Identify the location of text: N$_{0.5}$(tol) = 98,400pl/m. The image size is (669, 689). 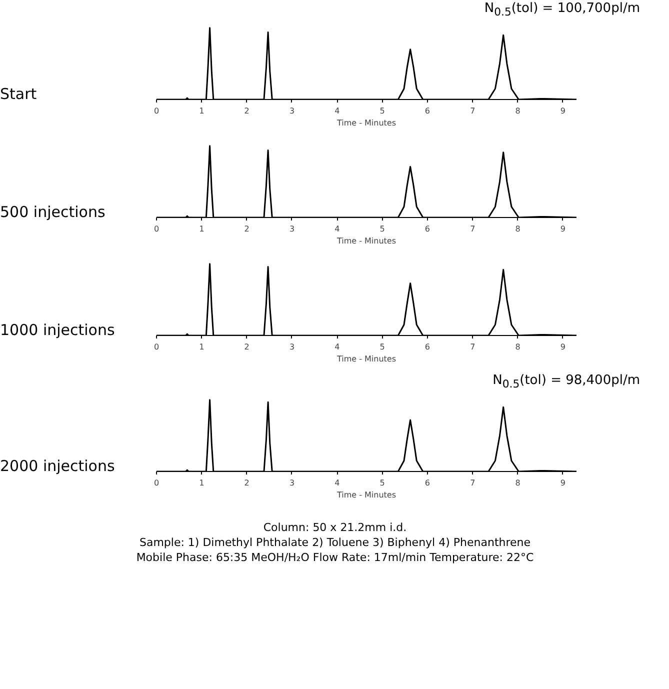
(566, 382).